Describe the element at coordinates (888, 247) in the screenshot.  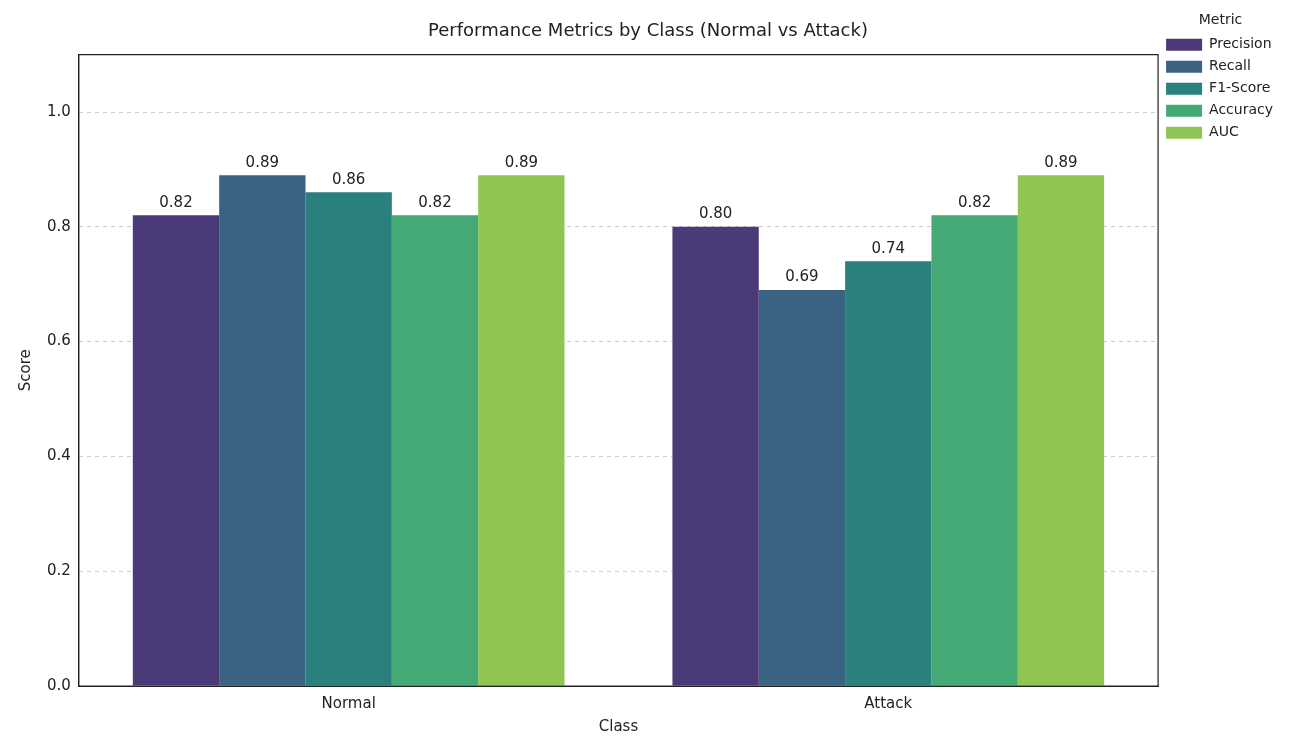
I see `data-label: 0.74` at that location.